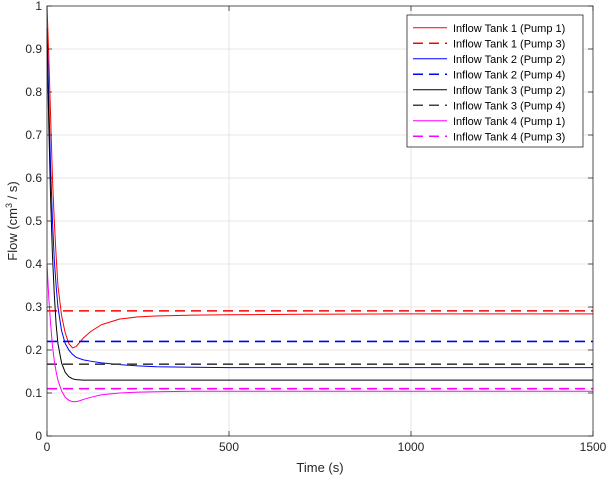  Describe the element at coordinates (509, 44) in the screenshot. I see `legend-entry: Inflow Tank 1 (Pump 3)` at that location.